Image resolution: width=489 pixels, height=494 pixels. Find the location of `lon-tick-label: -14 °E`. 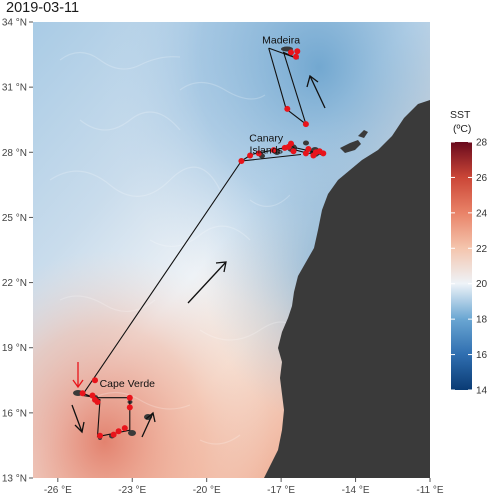

lon-tick-label: -14 °E is located at coordinates (356, 489).